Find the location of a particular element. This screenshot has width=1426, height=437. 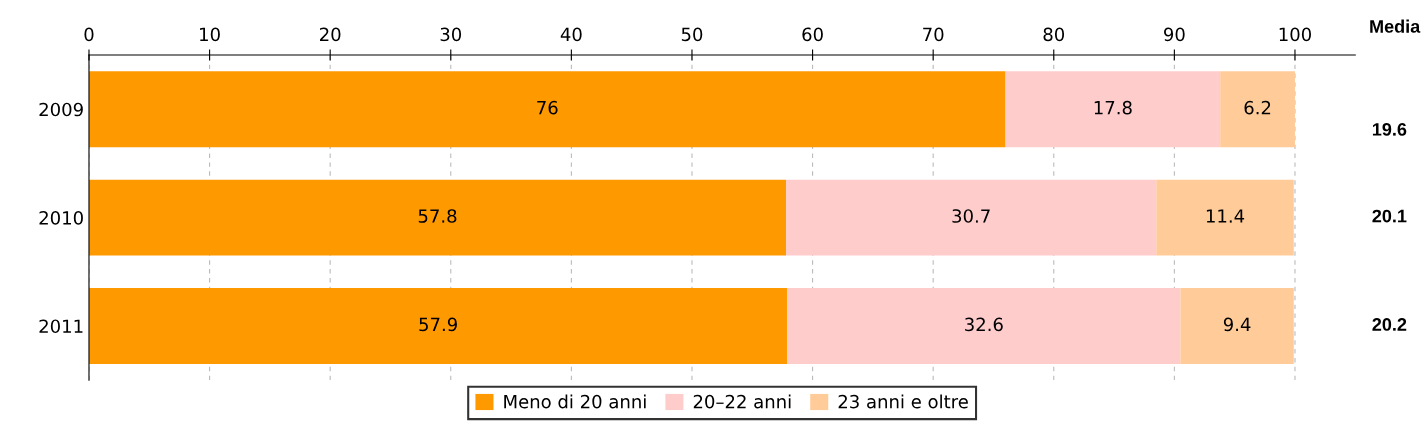

data-label: 57.8 is located at coordinates (437, 216).